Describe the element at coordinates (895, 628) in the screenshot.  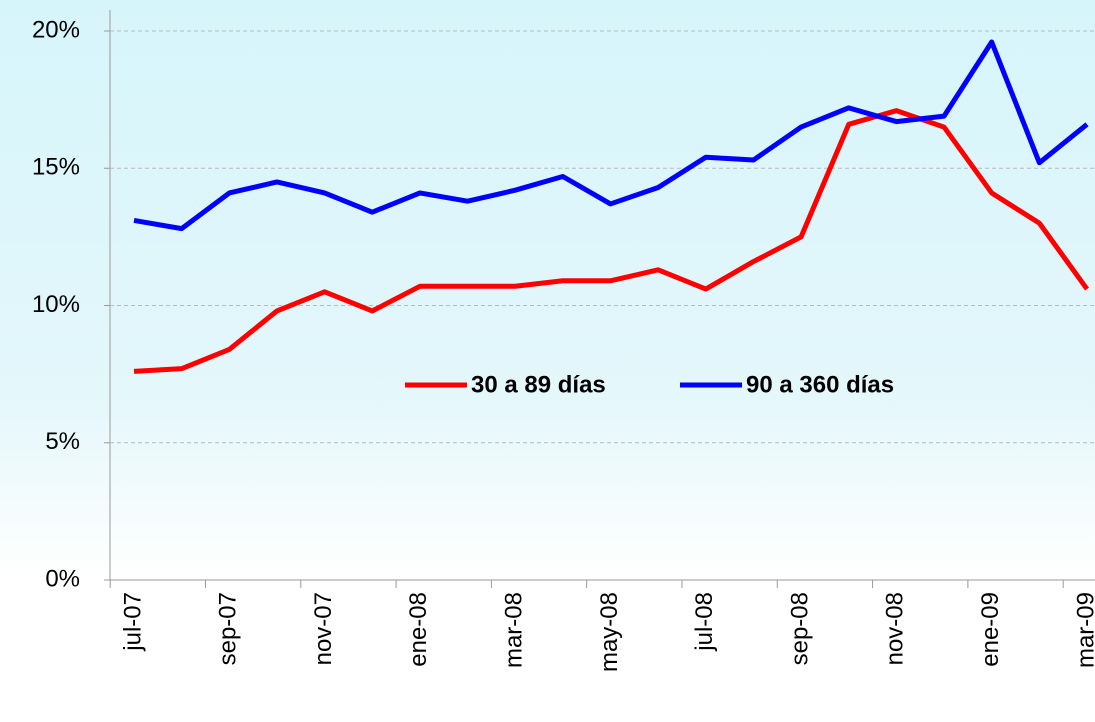
I see `x-tick-label: nov-08` at that location.